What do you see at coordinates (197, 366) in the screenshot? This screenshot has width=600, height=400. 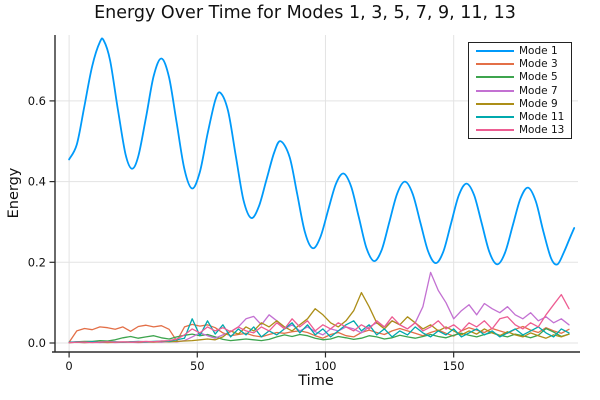 I see `x-tick-label: 50` at bounding box center [197, 366].